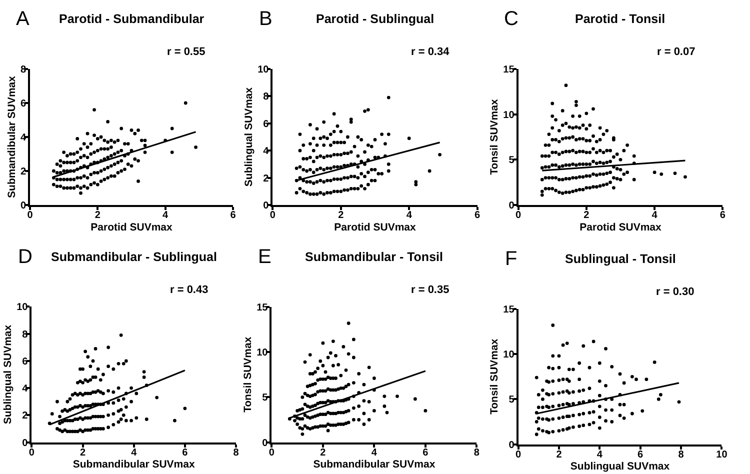  Describe the element at coordinates (131, 19) in the screenshot. I see `chart-title: Parotid - Submandibular` at that location.